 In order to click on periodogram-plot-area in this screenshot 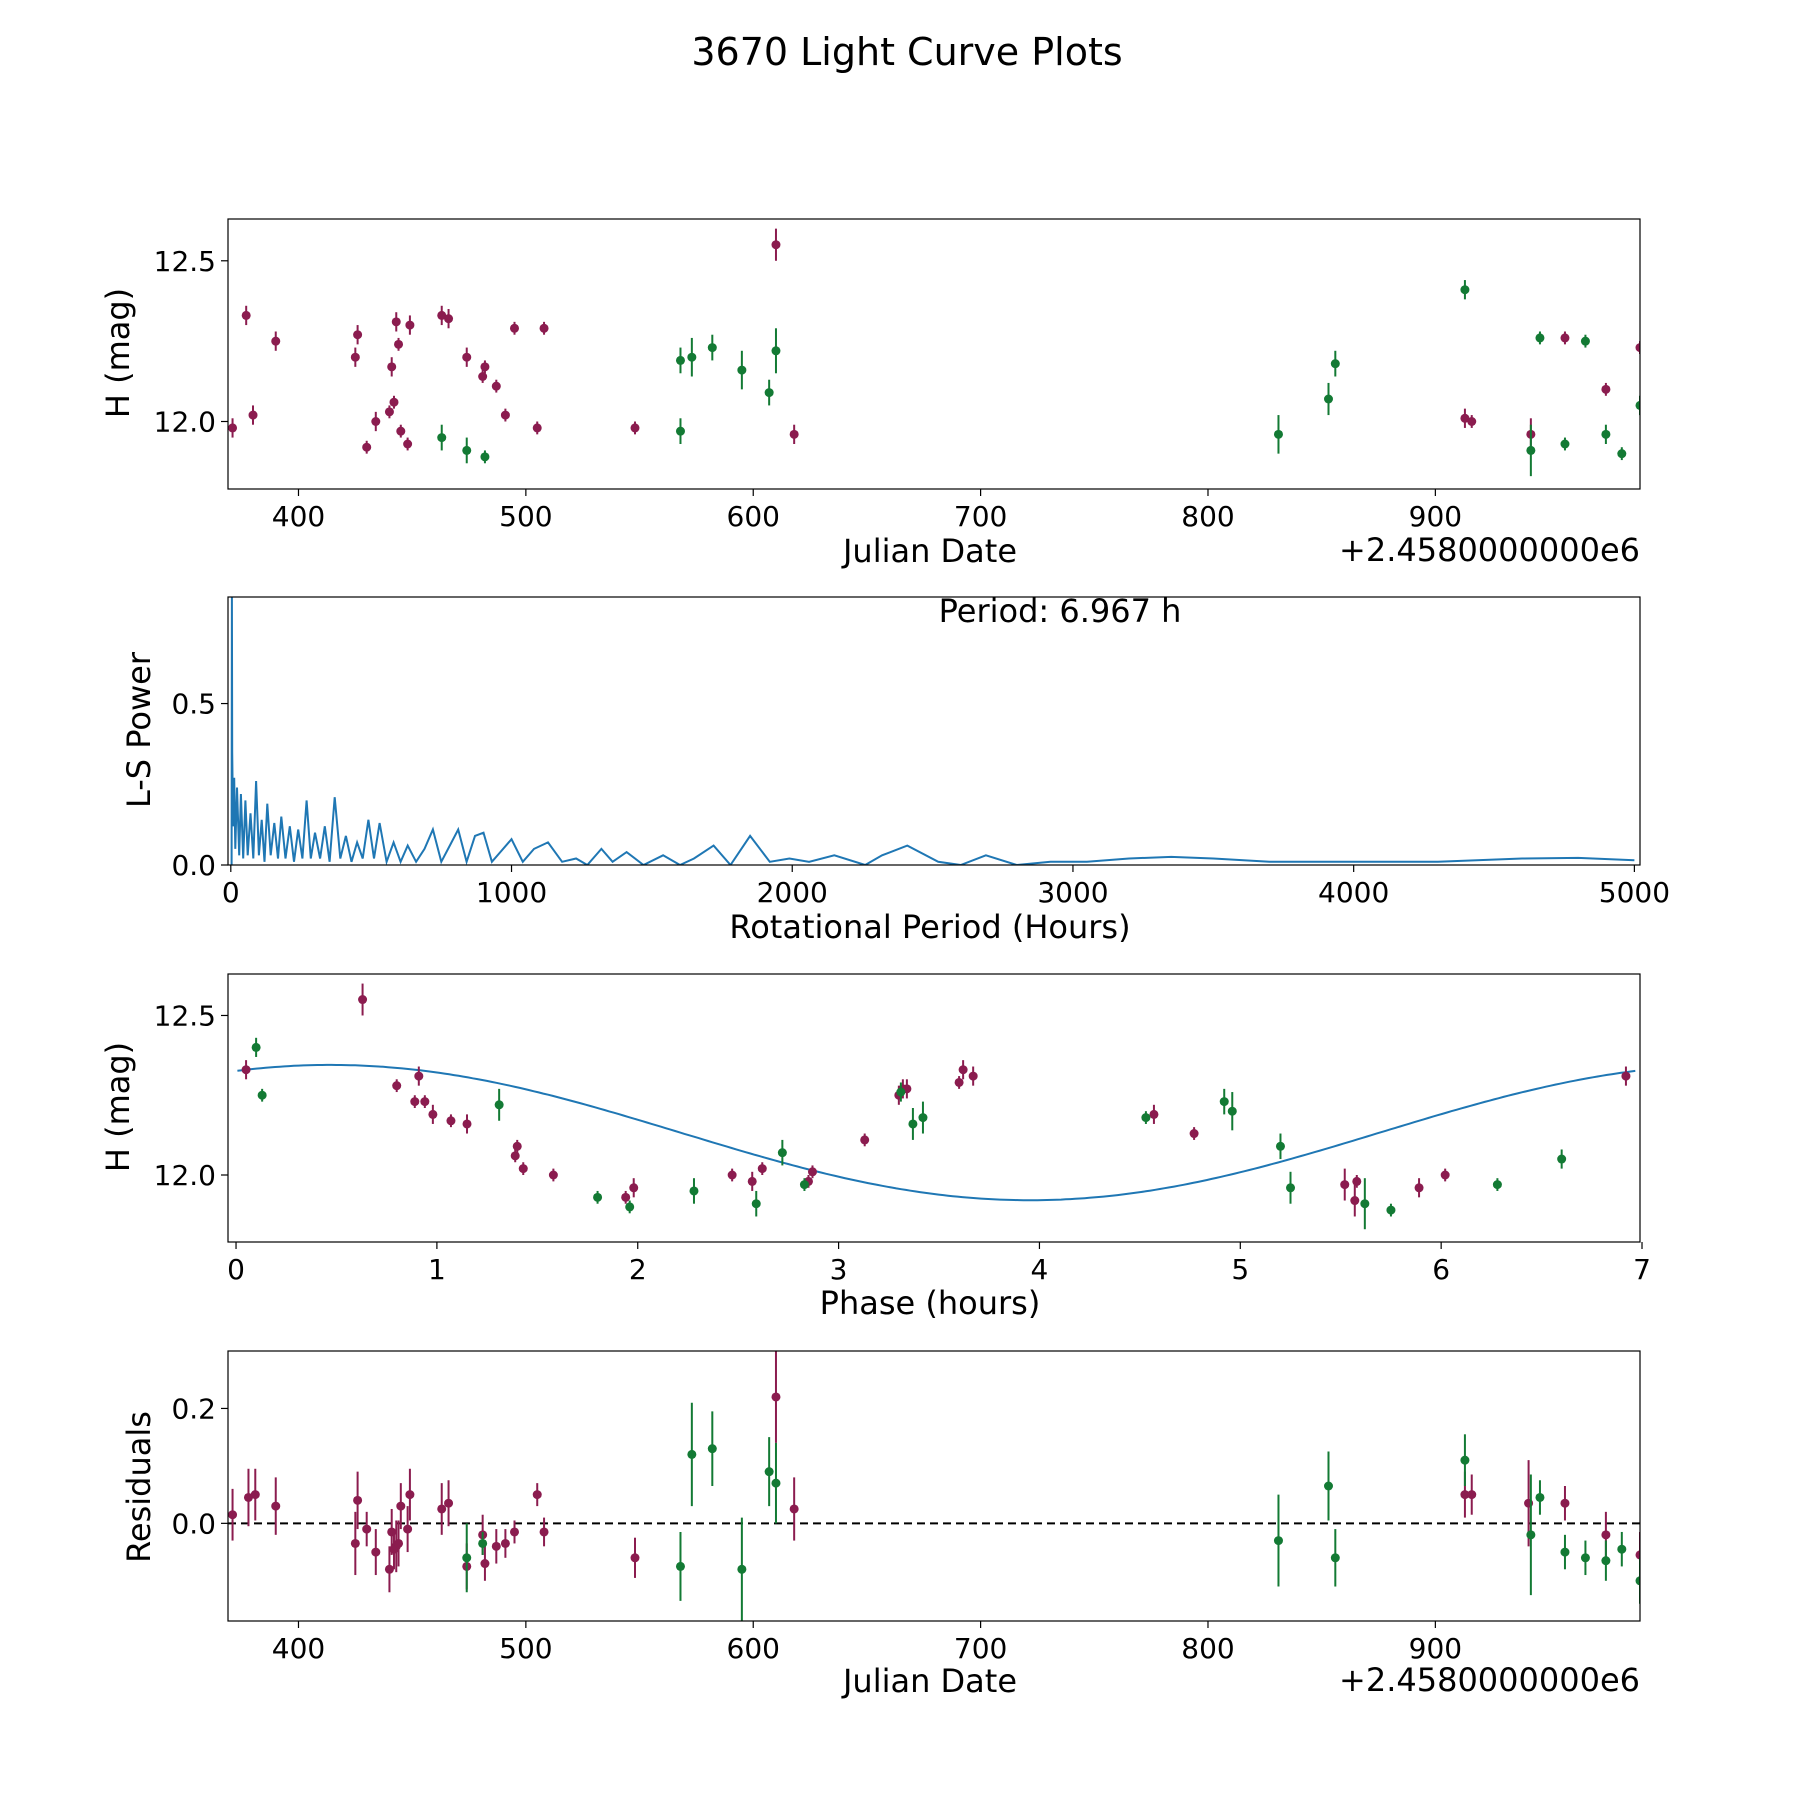, I will do `click(932, 731)`.